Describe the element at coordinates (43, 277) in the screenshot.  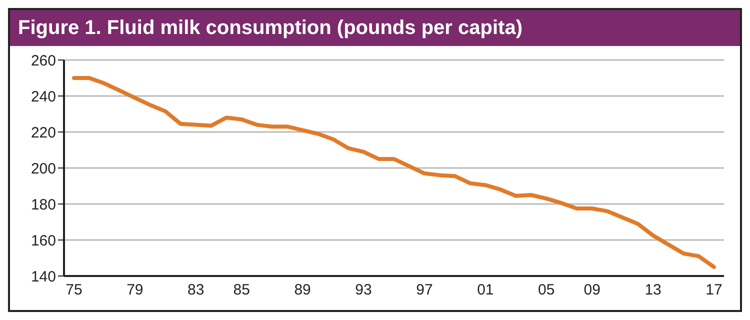
I see `y-tick-label: 140` at that location.